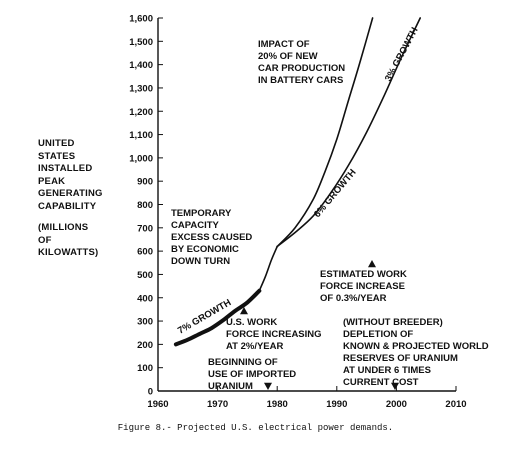 The width and height of the screenshot is (511, 451). I want to click on annotation-line: (WITHOUT BREEDER), so click(393, 322).